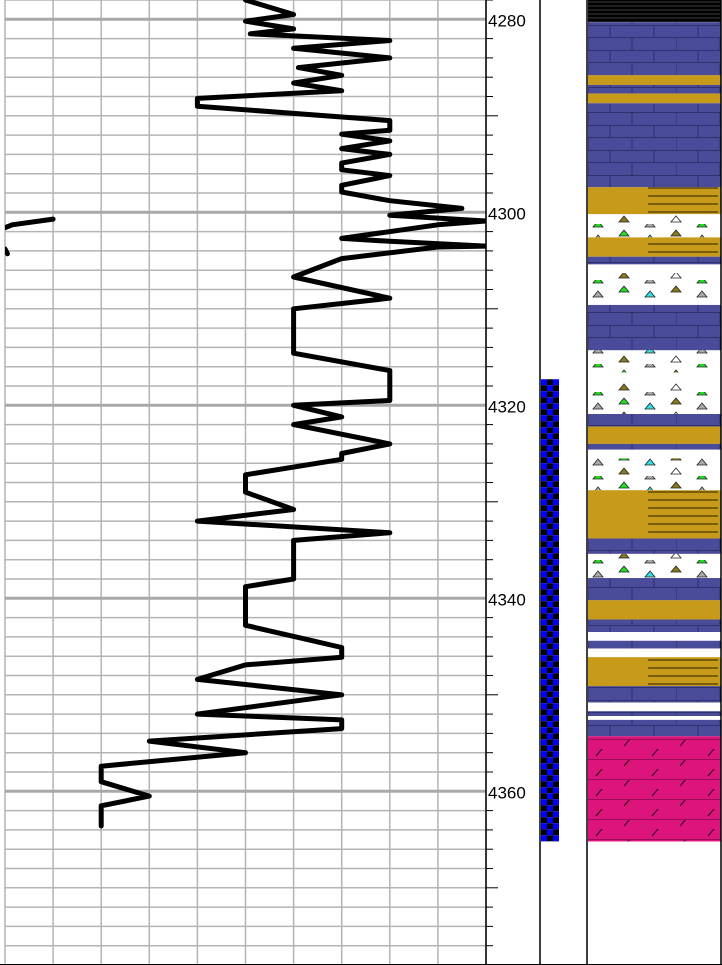  What do you see at coordinates (654, 11) in the screenshot?
I see `lithology-coal` at bounding box center [654, 11].